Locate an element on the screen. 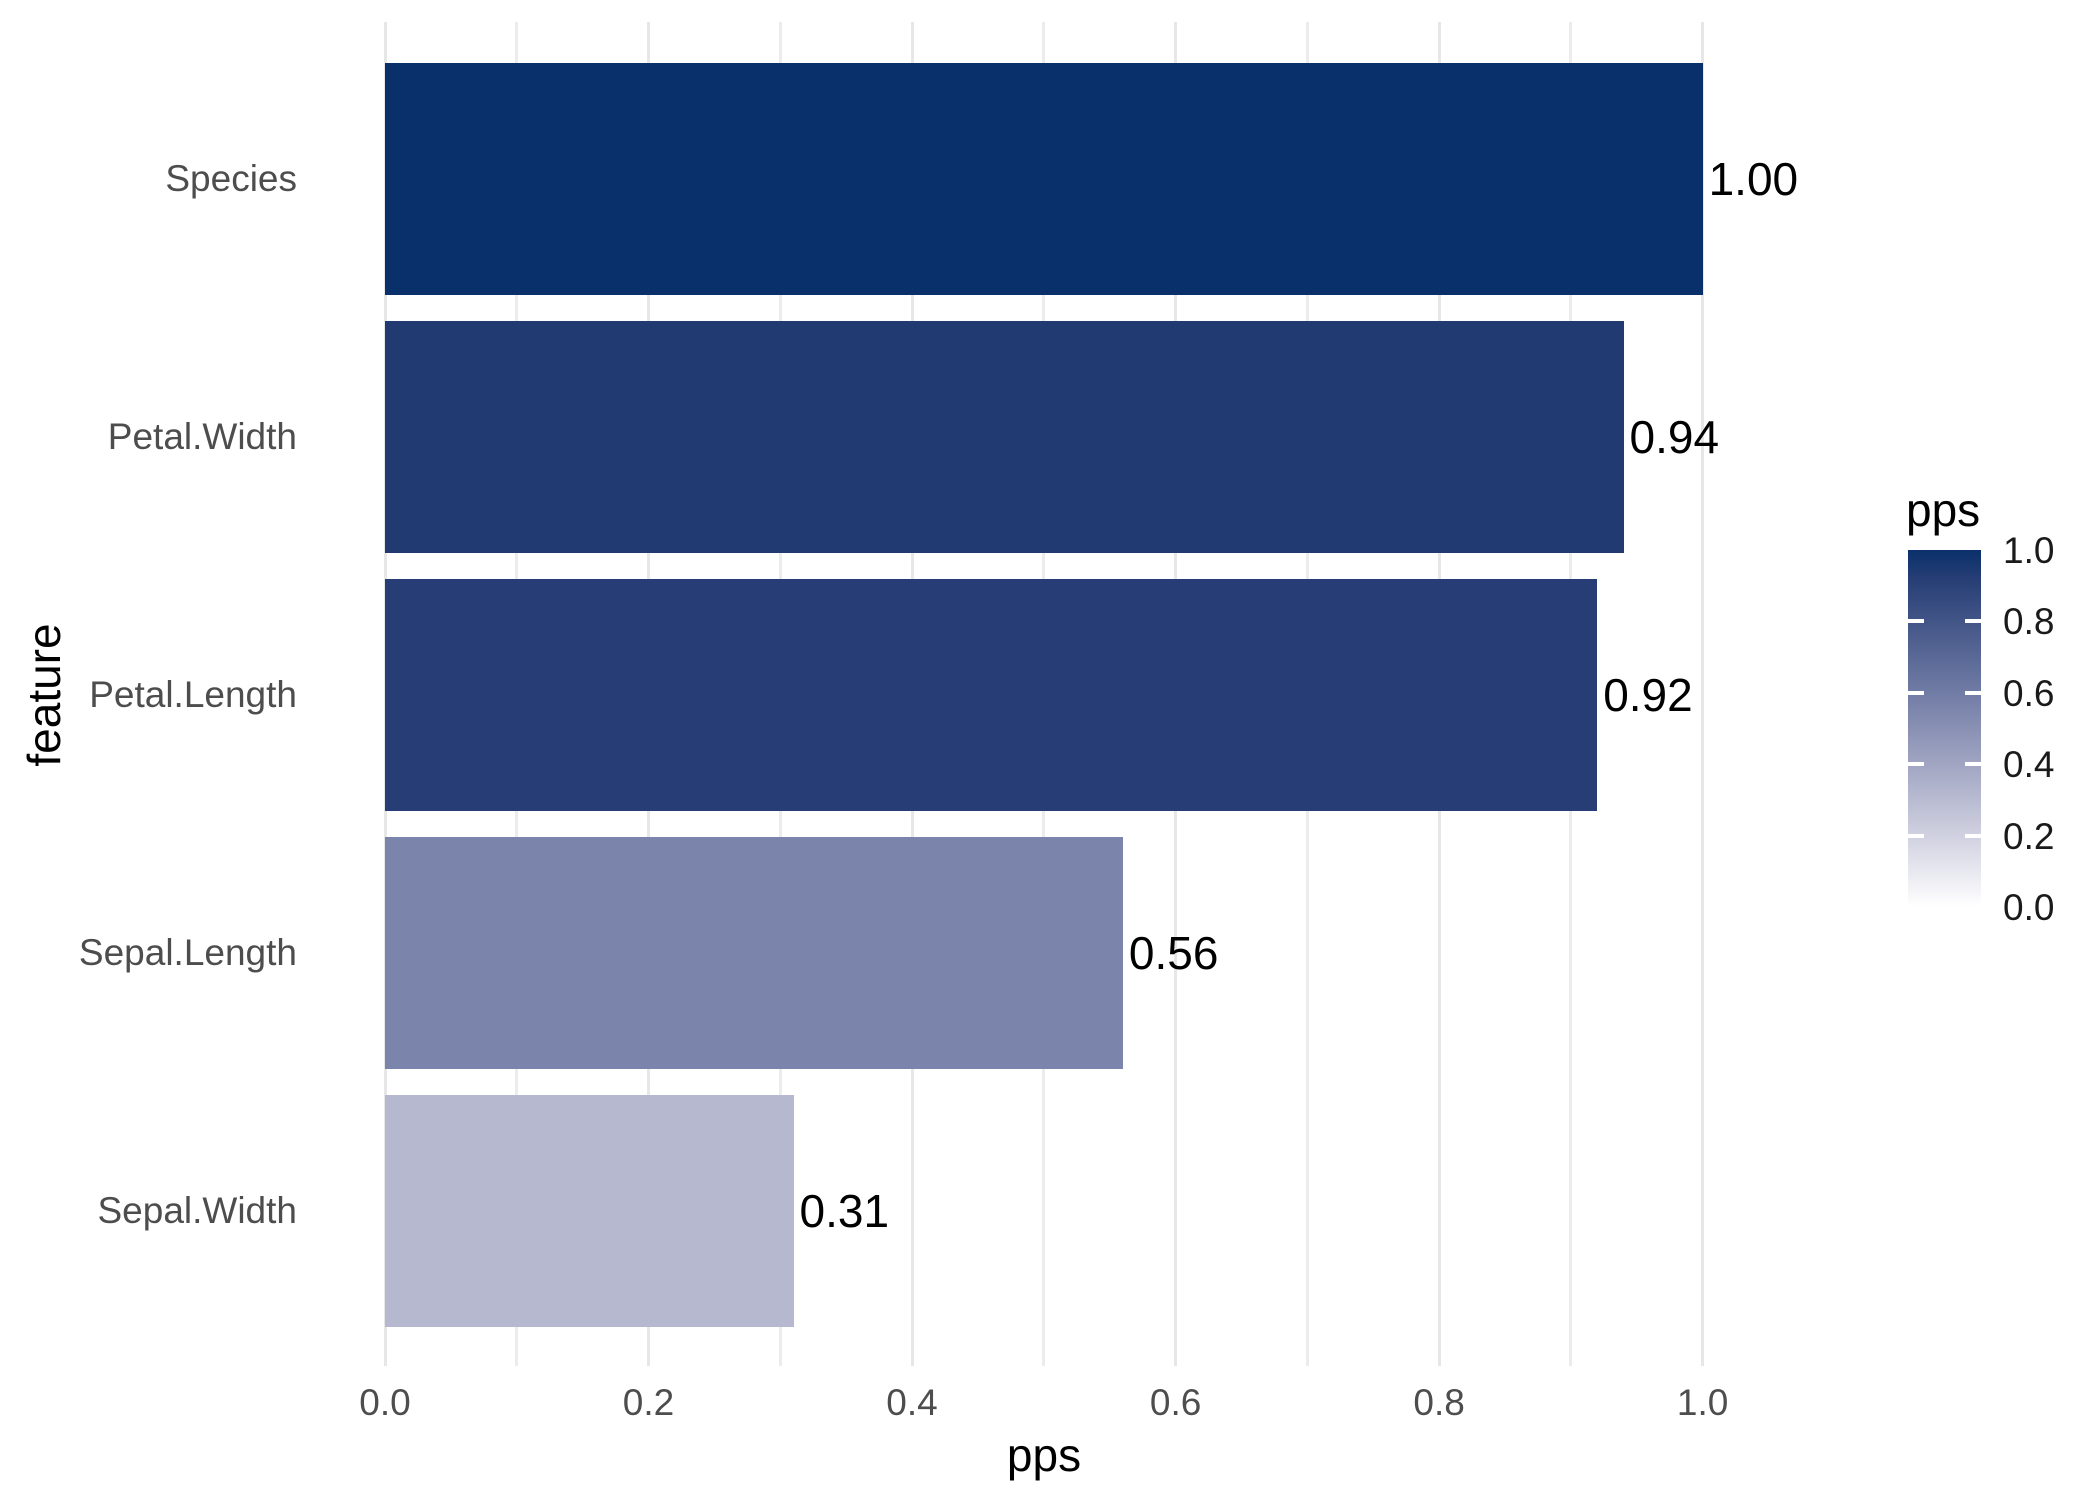 Image resolution: width=2100 pixels, height=1500 pixels. bar-value-label: 0.94 is located at coordinates (1674, 437).